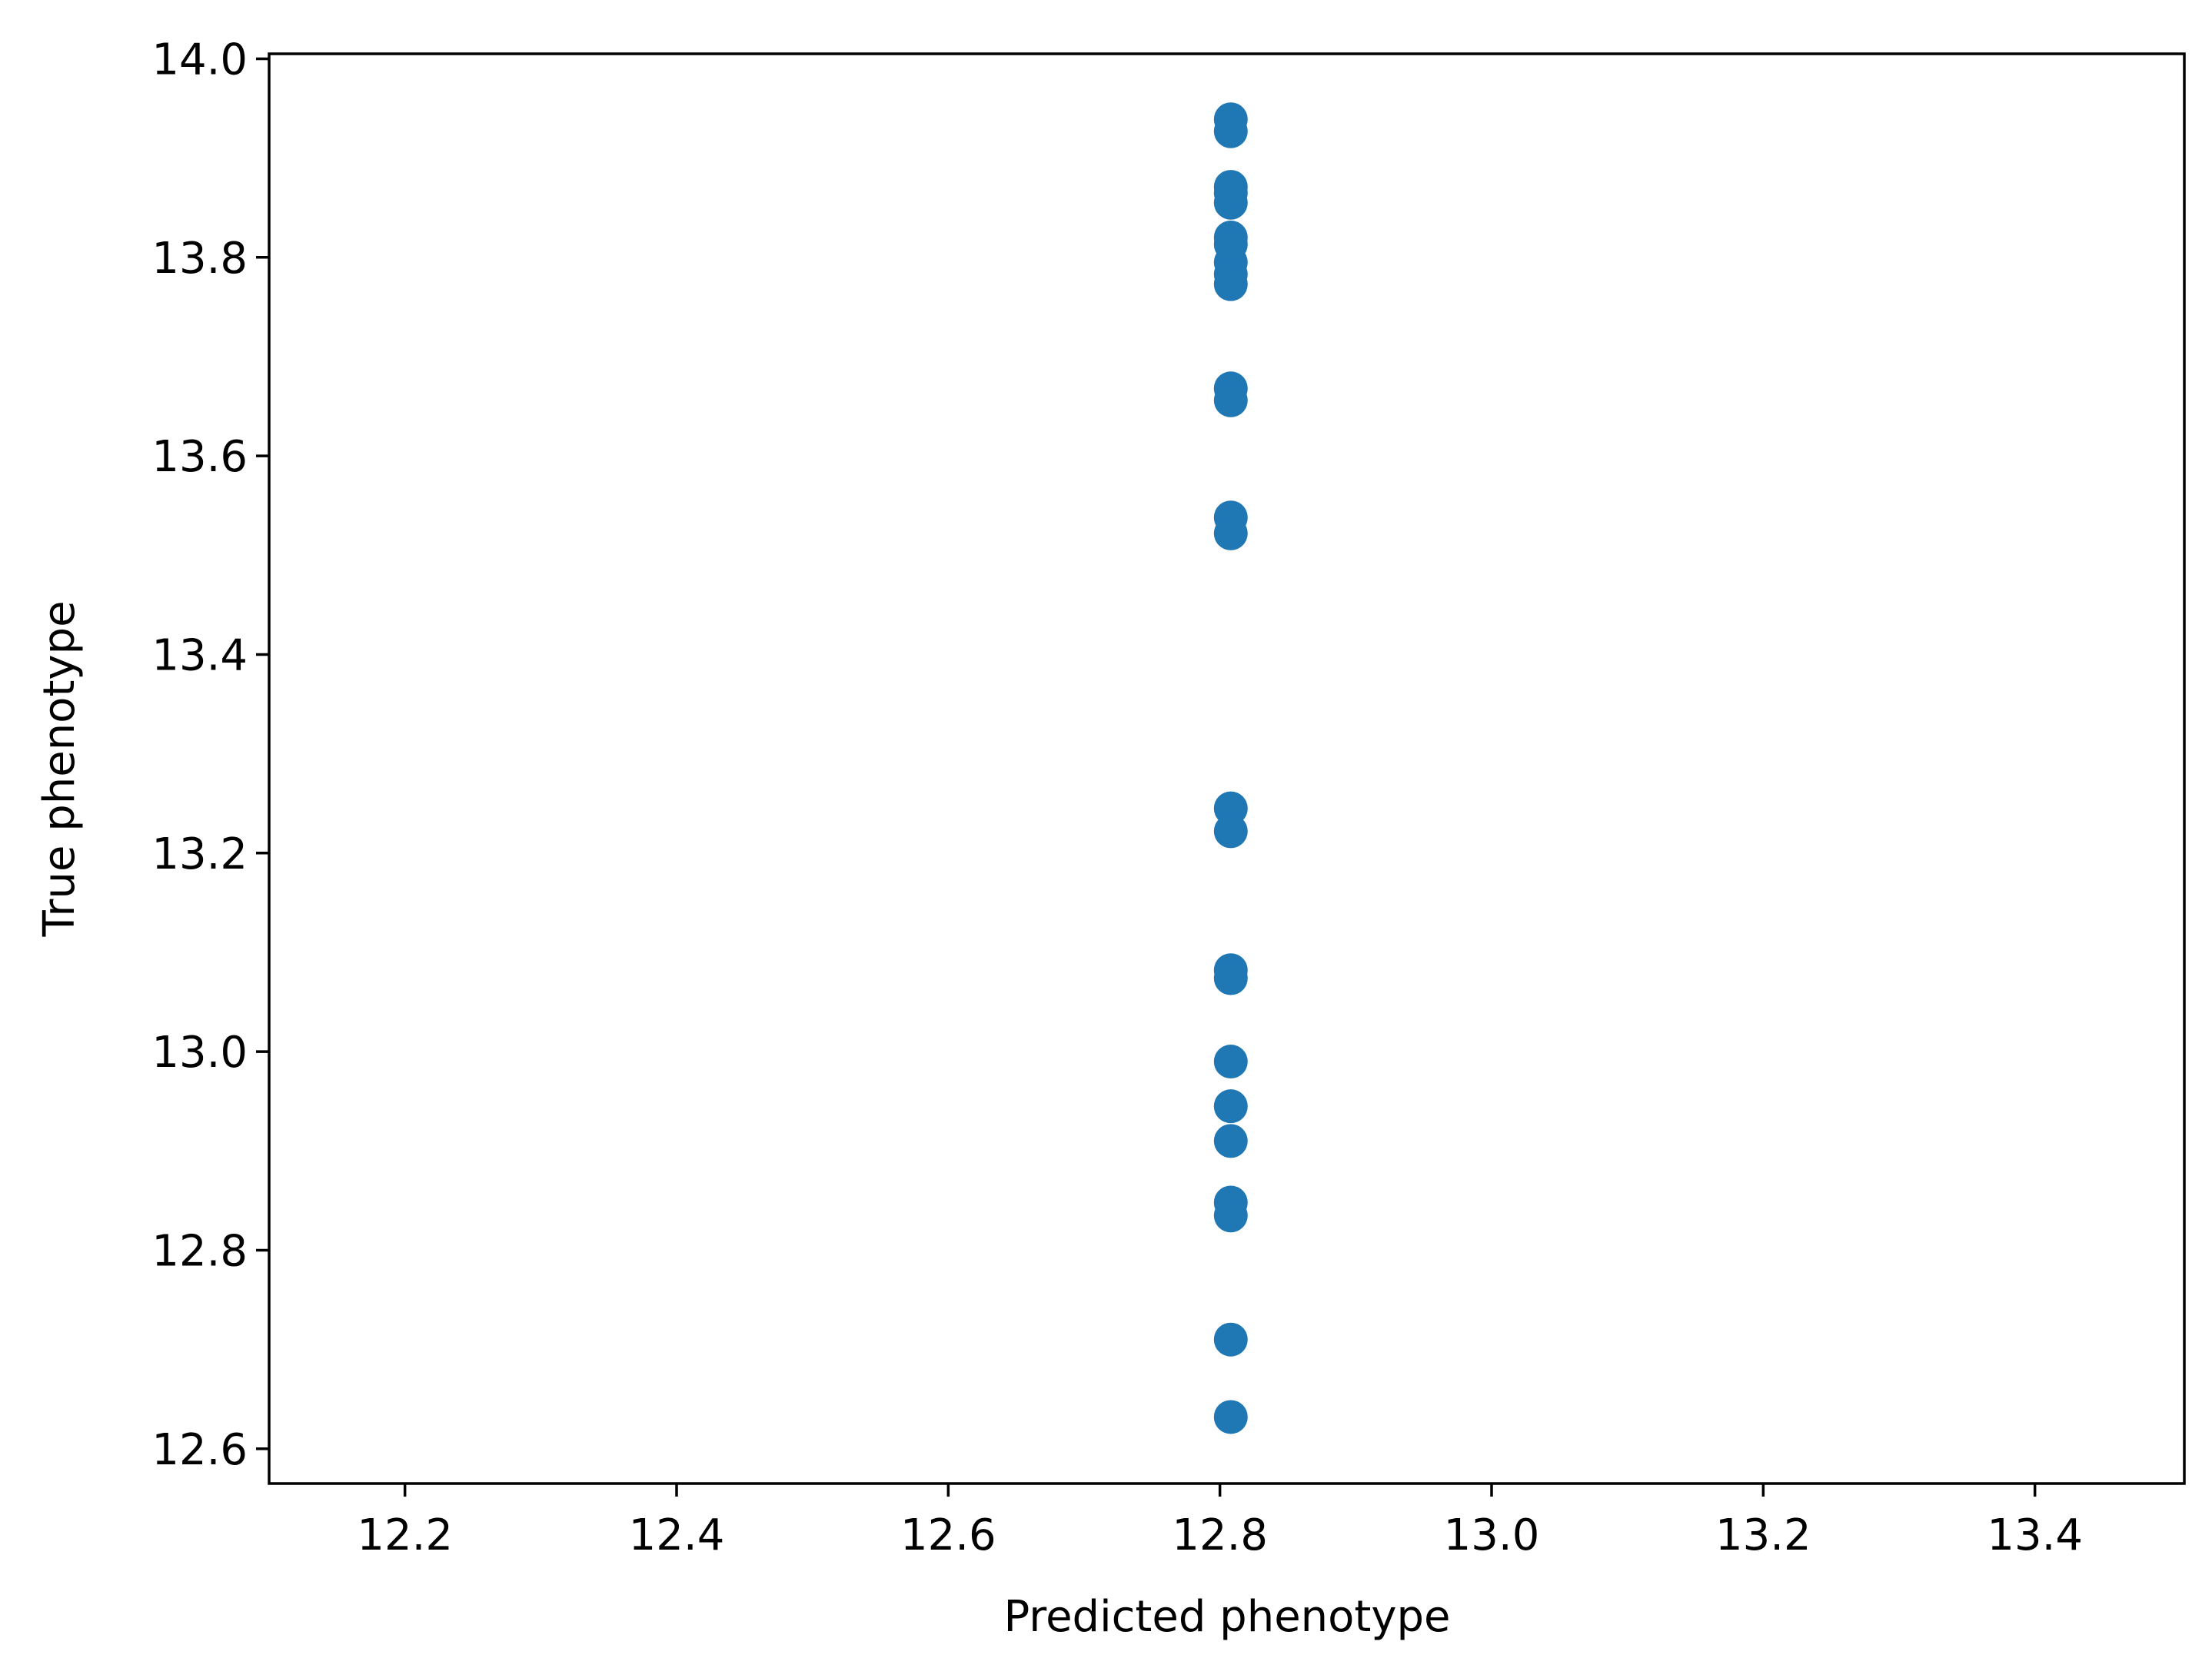 This screenshot has width=2212, height=1678. What do you see at coordinates (199, 655) in the screenshot?
I see `y-tick-label: 13.4` at bounding box center [199, 655].